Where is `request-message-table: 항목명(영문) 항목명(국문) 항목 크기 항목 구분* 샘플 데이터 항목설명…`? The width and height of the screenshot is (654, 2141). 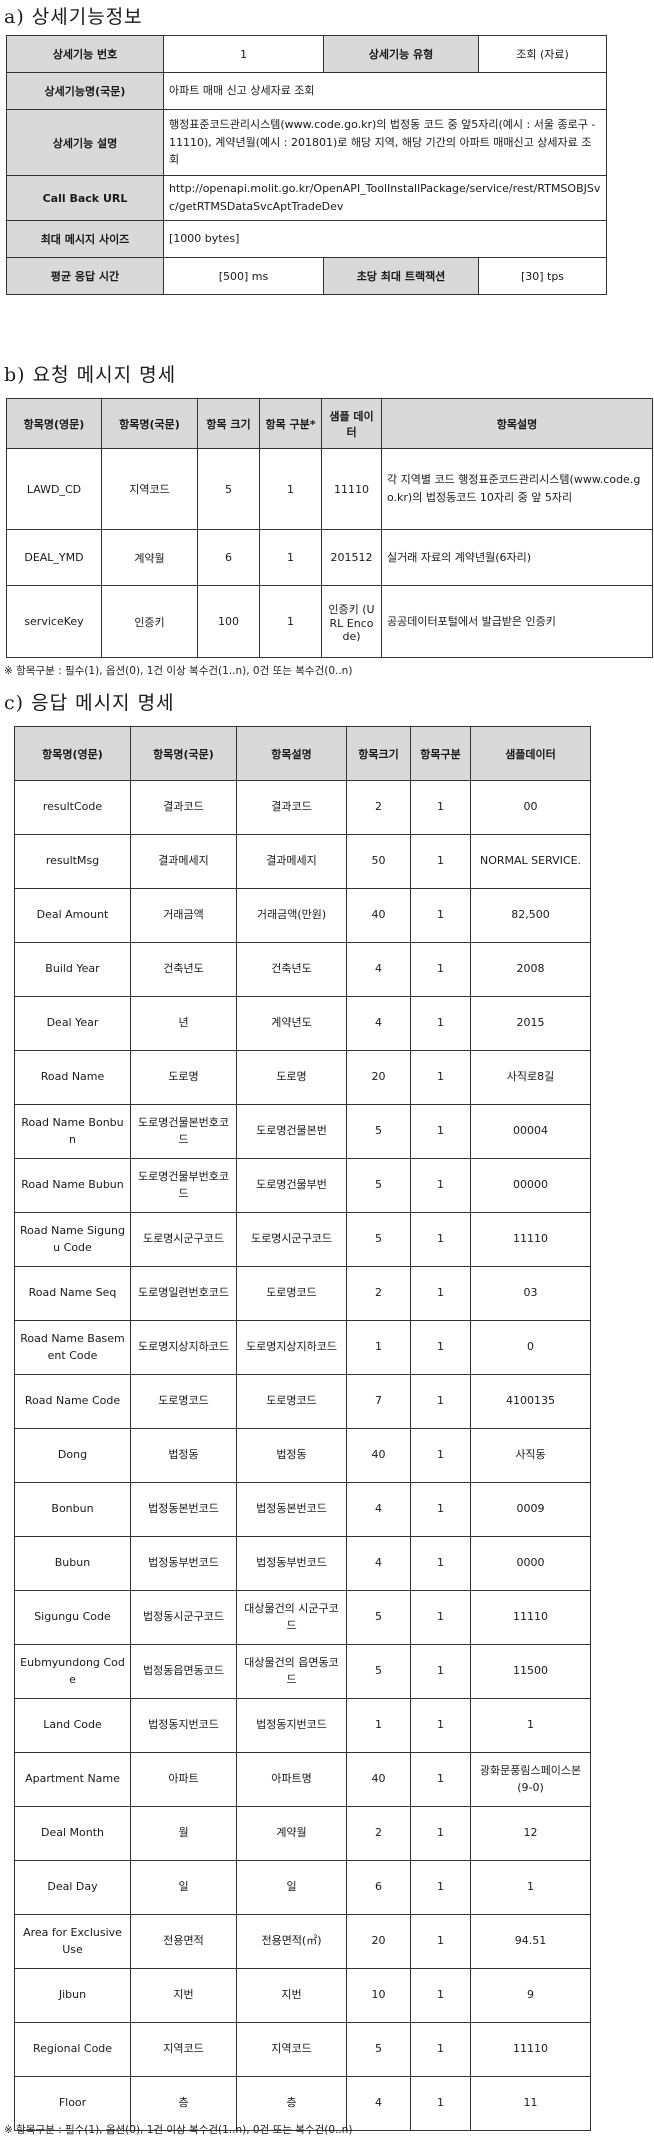 request-message-table: 항목명(영문) 항목명(국문) 항목 크기 항목 구분* 샘플 데이터 항목설명… is located at coordinates (329, 528).